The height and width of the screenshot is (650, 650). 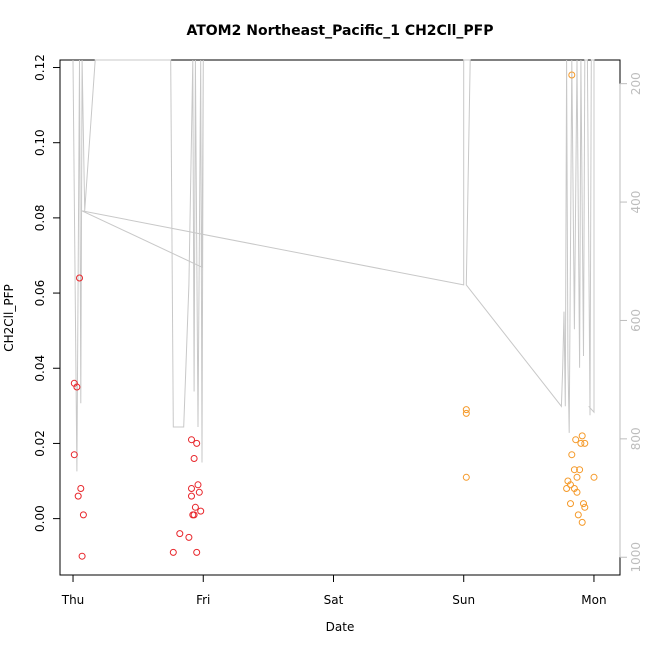 I want to click on y-axis: 0.00 0.02 0.04 0.06 0.08 0.10 0.12, so click(x=47, y=293).